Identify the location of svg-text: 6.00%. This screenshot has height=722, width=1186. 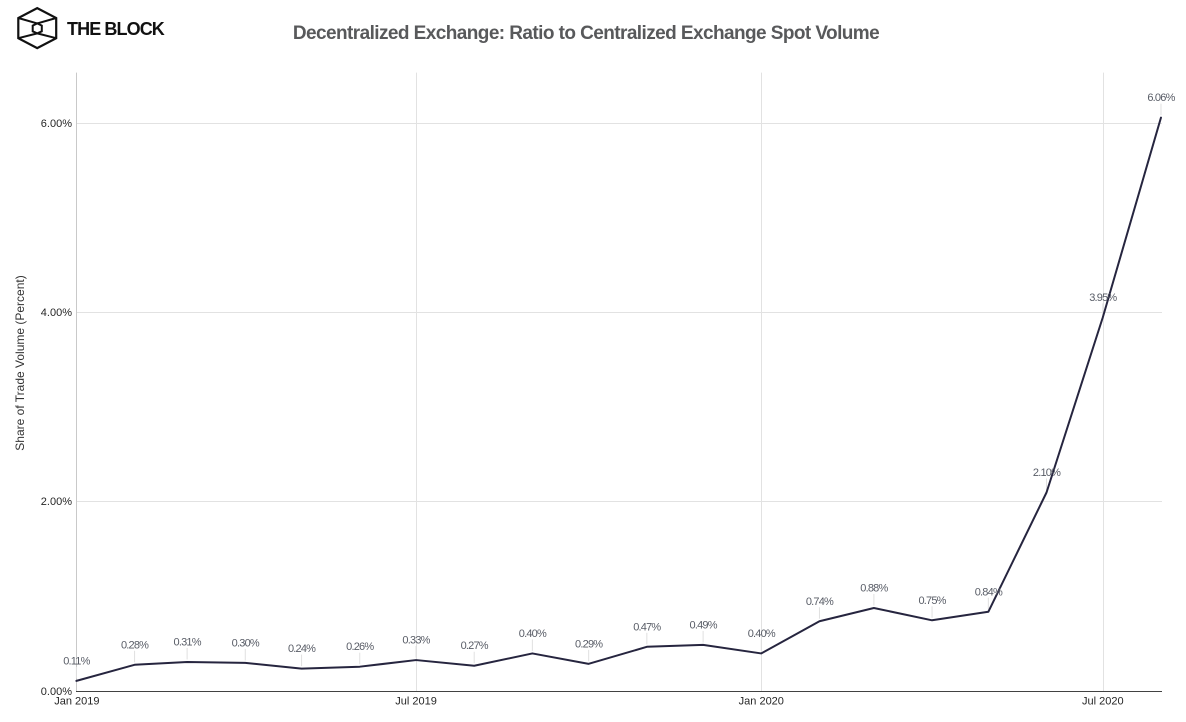
(56, 124).